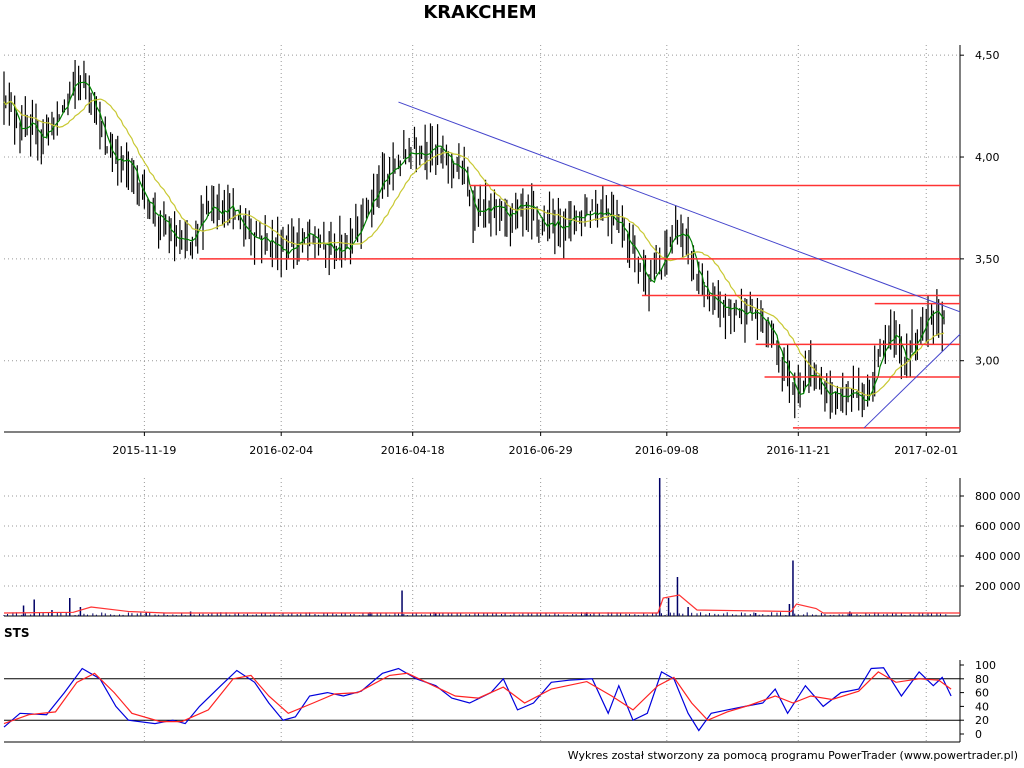  What do you see at coordinates (144, 450) in the screenshot?
I see `x-tick-label: 2015-11-19` at bounding box center [144, 450].